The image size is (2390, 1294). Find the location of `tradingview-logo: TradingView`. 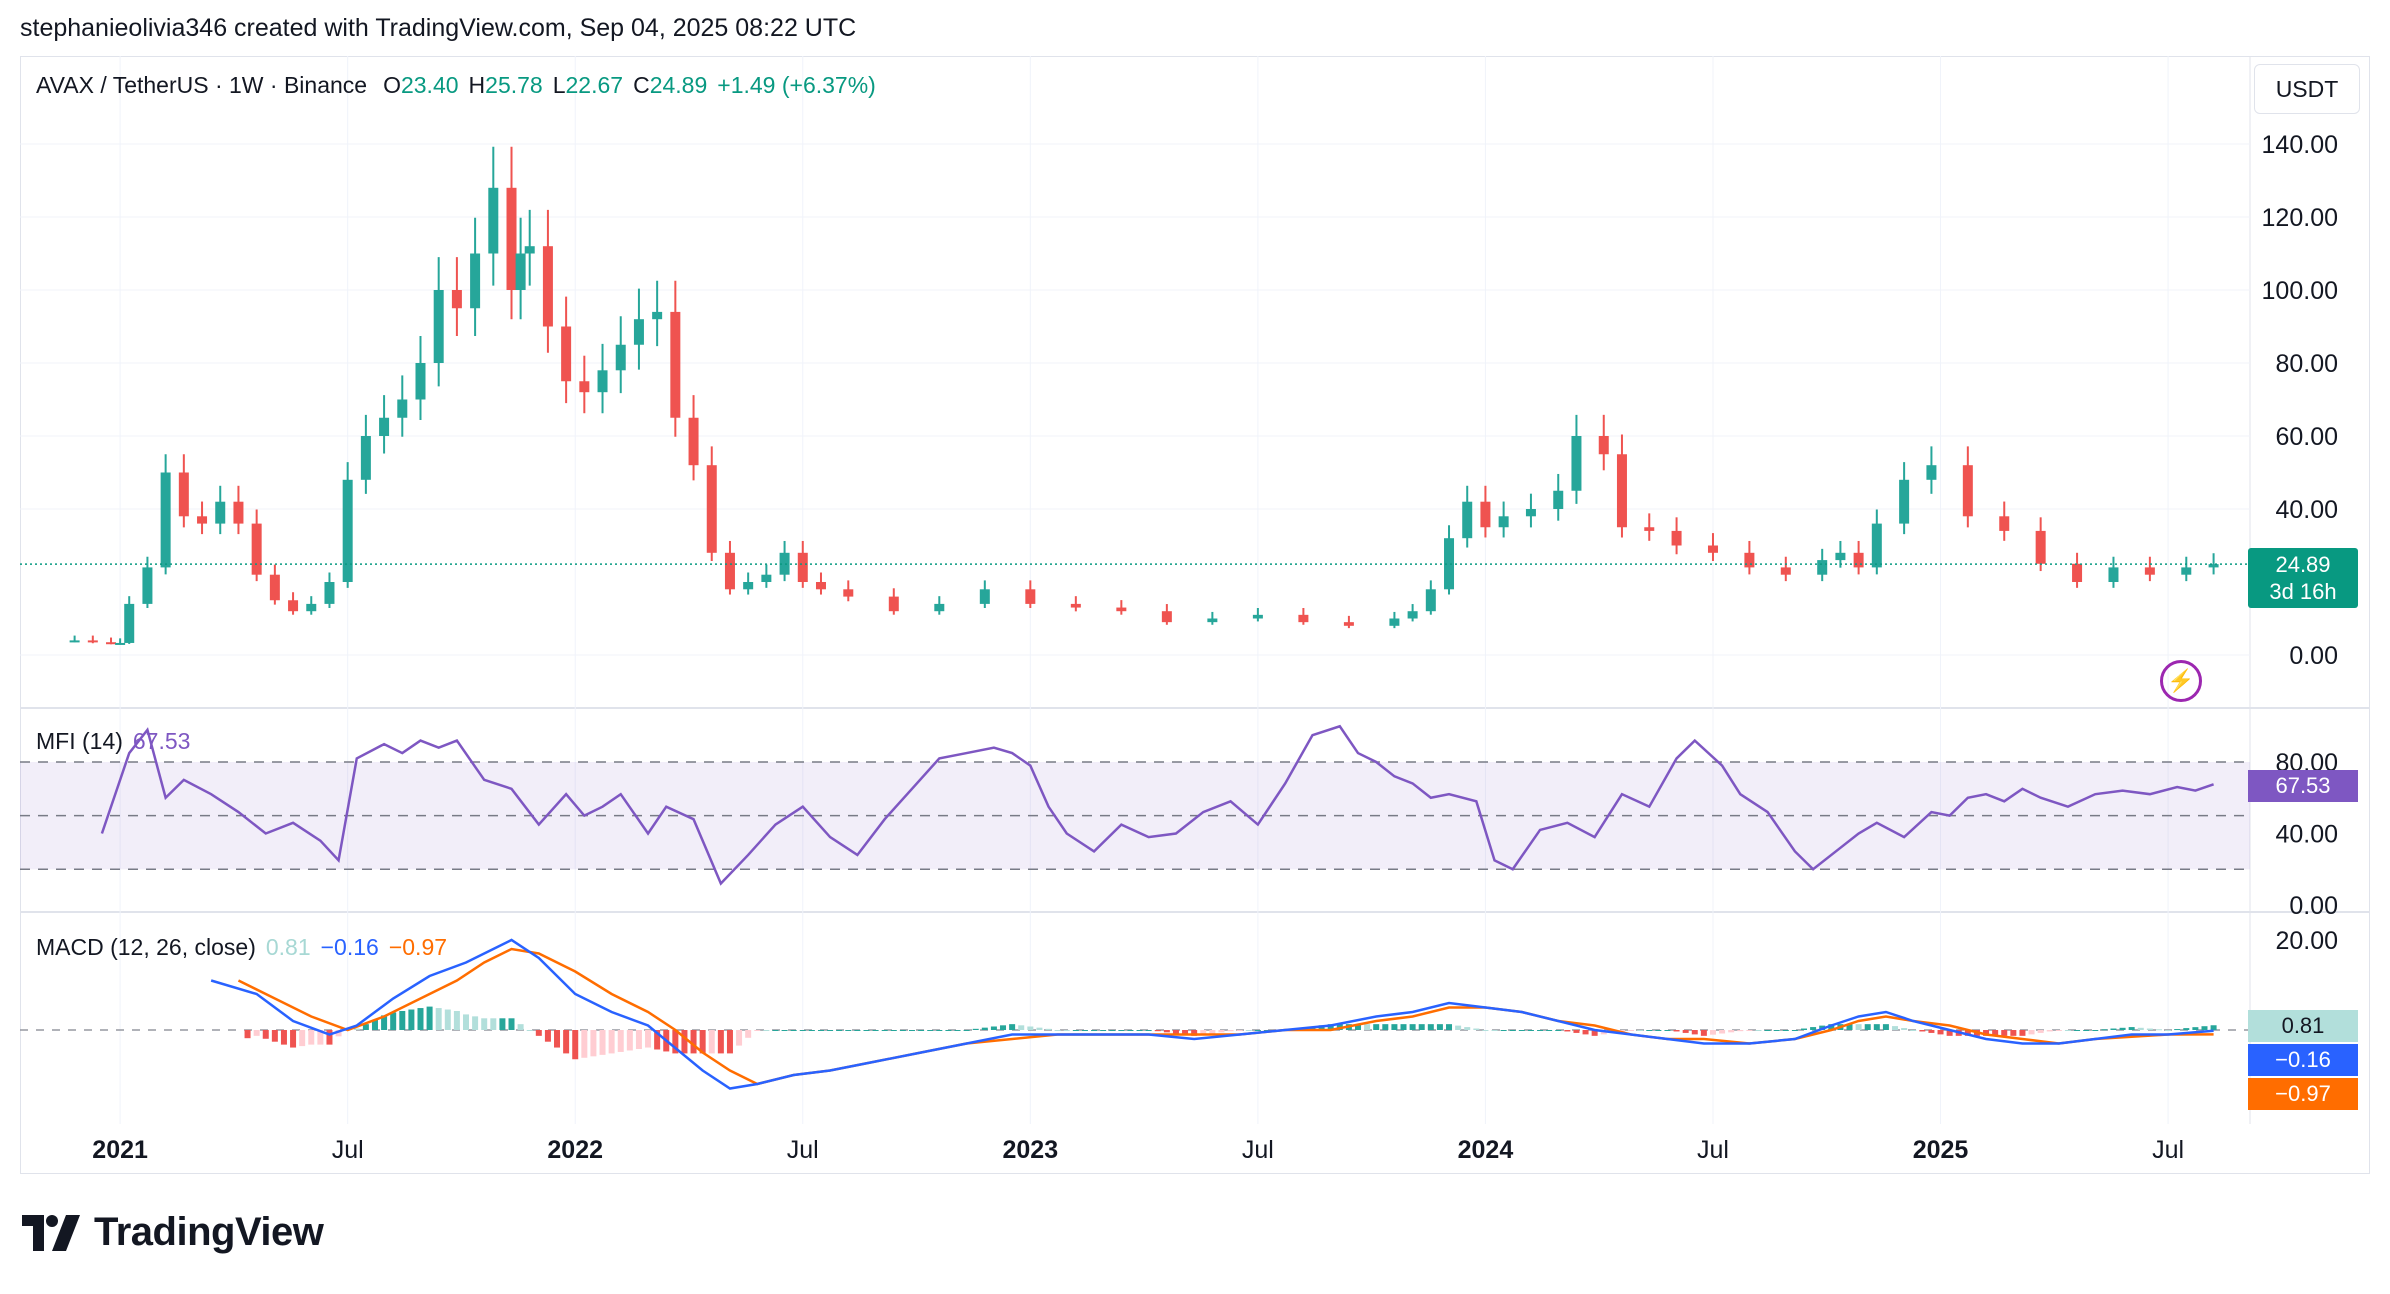

tradingview-logo: TradingView is located at coordinates (173, 1232).